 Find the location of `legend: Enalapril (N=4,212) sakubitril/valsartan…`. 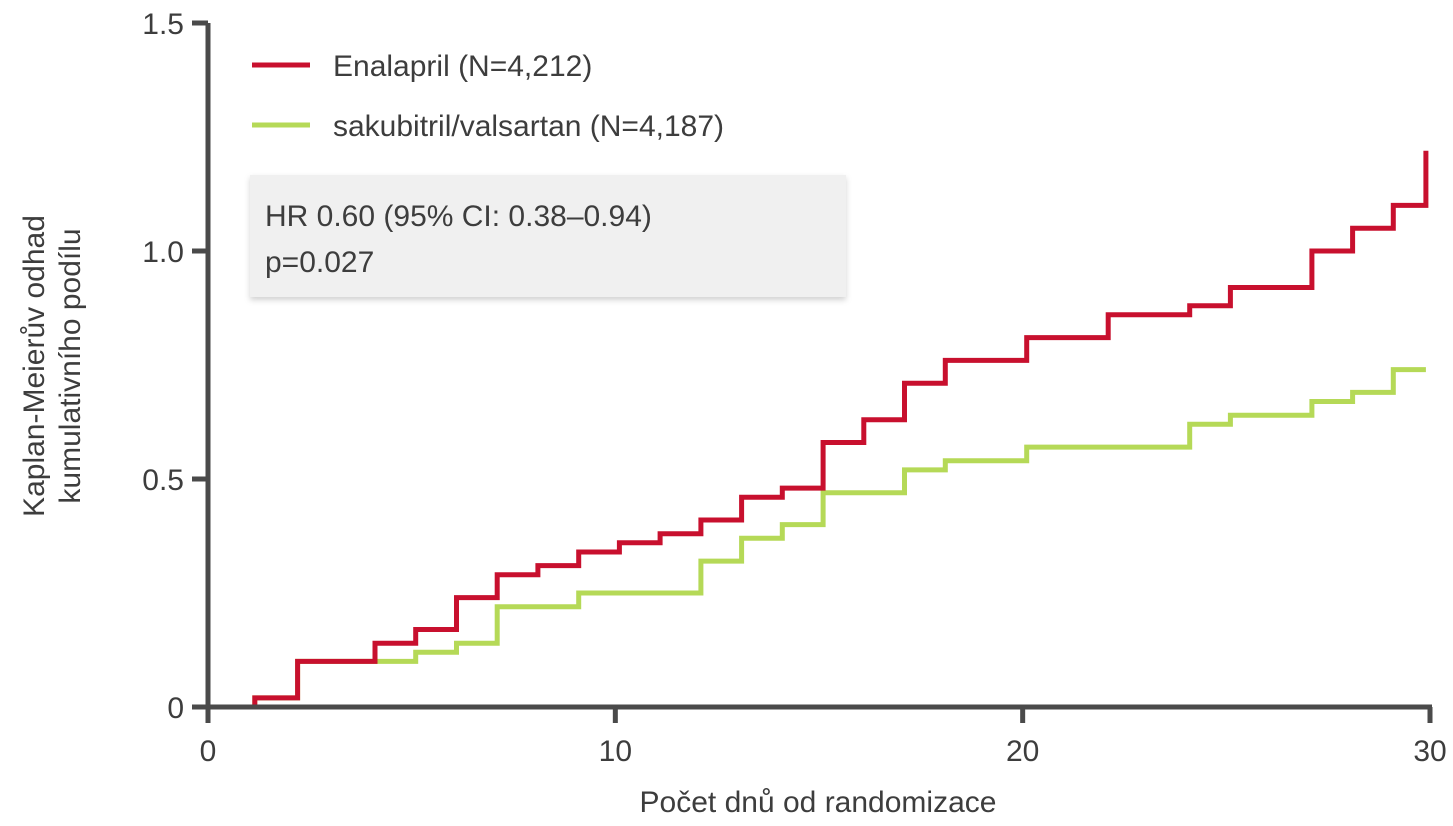

legend: Enalapril (N=4,212) sakubitril/valsartan… is located at coordinates (488, 96).